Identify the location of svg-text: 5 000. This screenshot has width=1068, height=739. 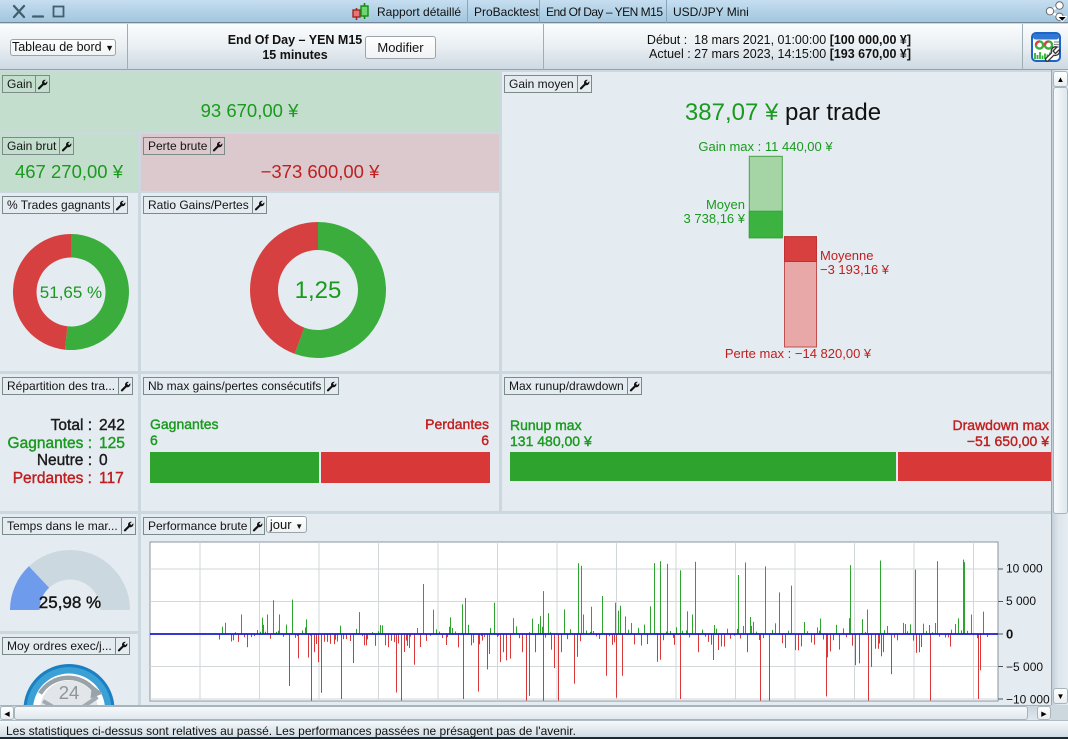
(1021, 601).